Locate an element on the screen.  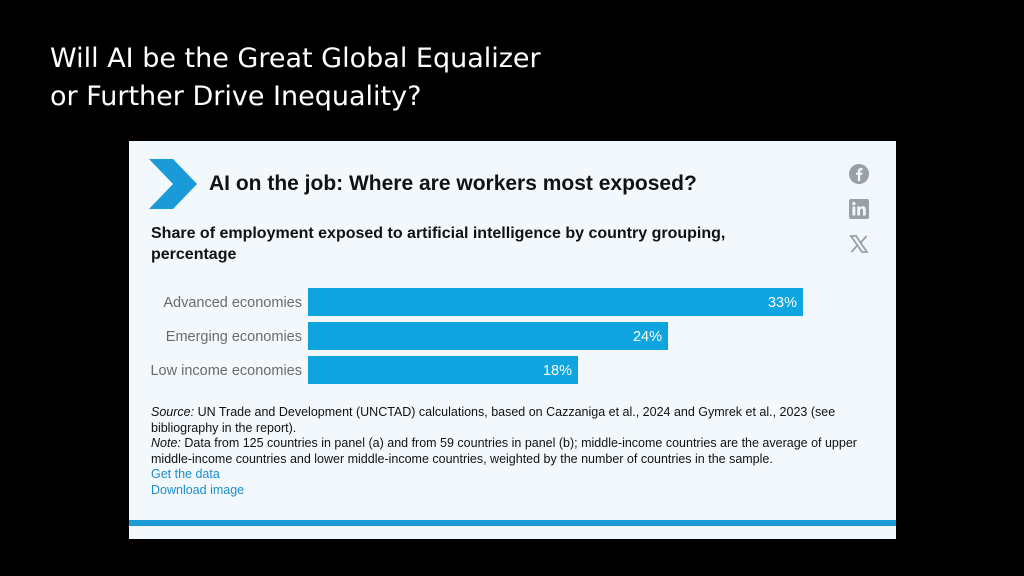
get-data-link: Get the data is located at coordinates (185, 474).